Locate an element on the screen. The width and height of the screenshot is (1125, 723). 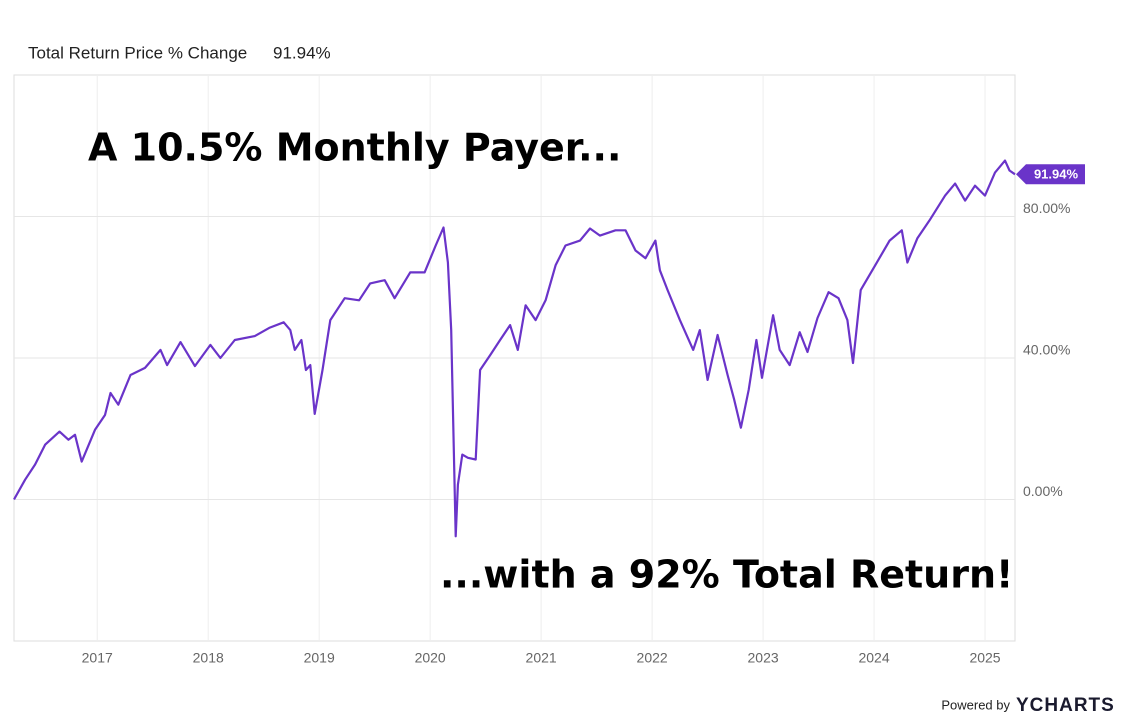
x-tick-label: 2021 is located at coordinates (541, 658).